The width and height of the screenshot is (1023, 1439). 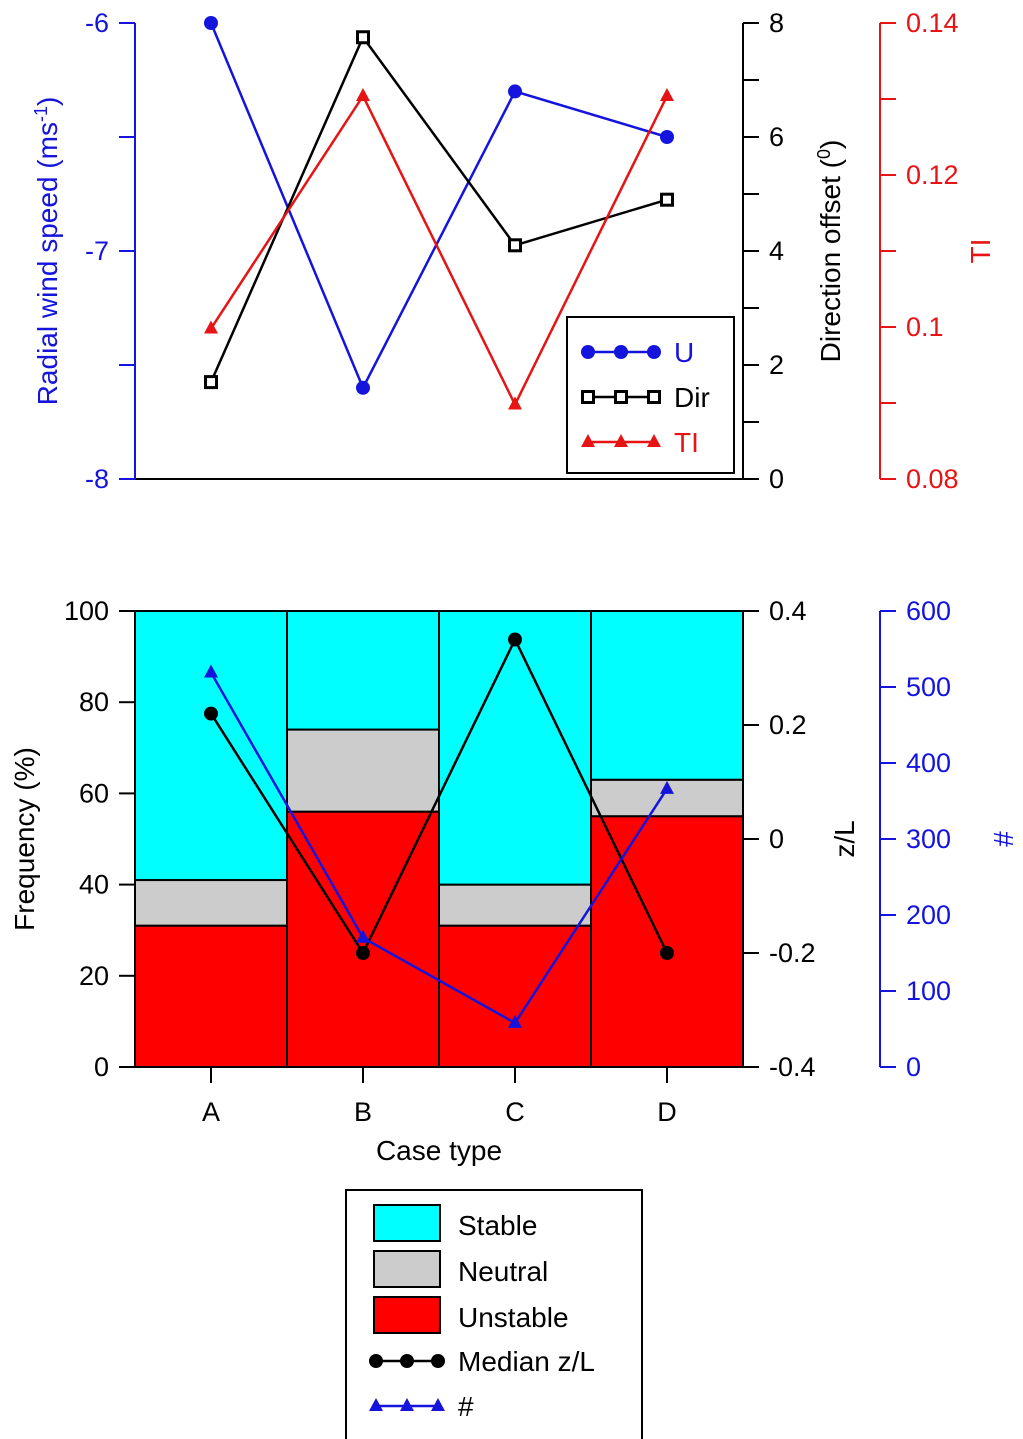 What do you see at coordinates (515, 905) in the screenshot?
I see `bar-neutral-c` at bounding box center [515, 905].